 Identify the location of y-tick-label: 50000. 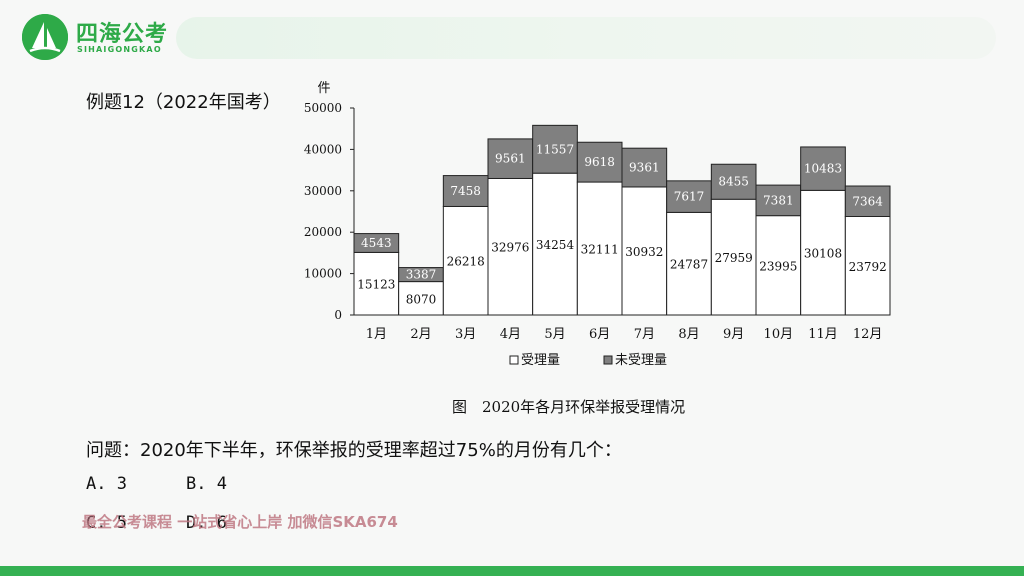
(323, 108).